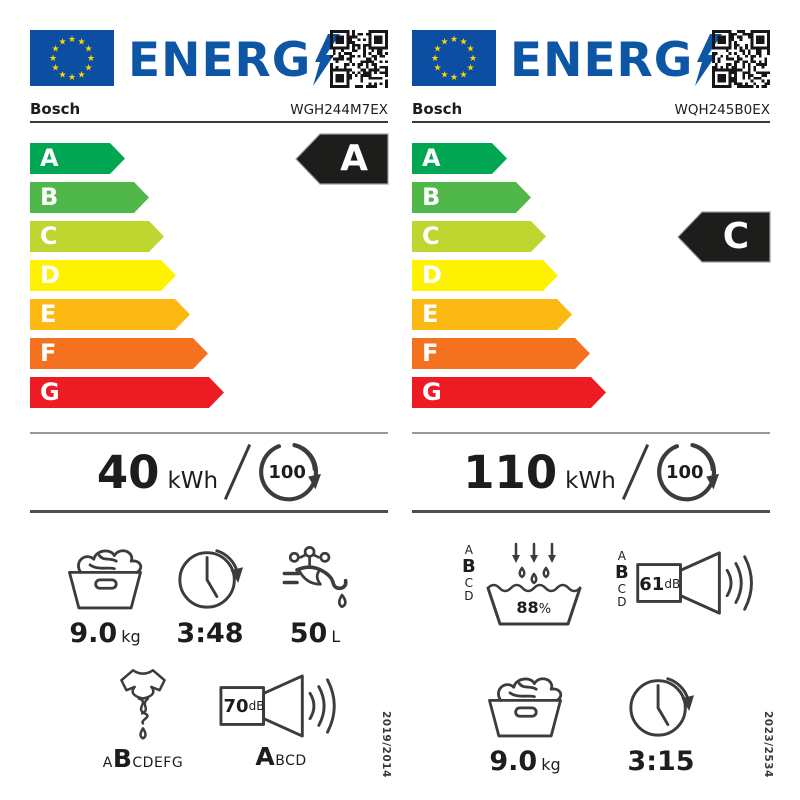 The width and height of the screenshot is (800, 800). I want to click on regulation-number: 2023/2534, so click(768, 744).